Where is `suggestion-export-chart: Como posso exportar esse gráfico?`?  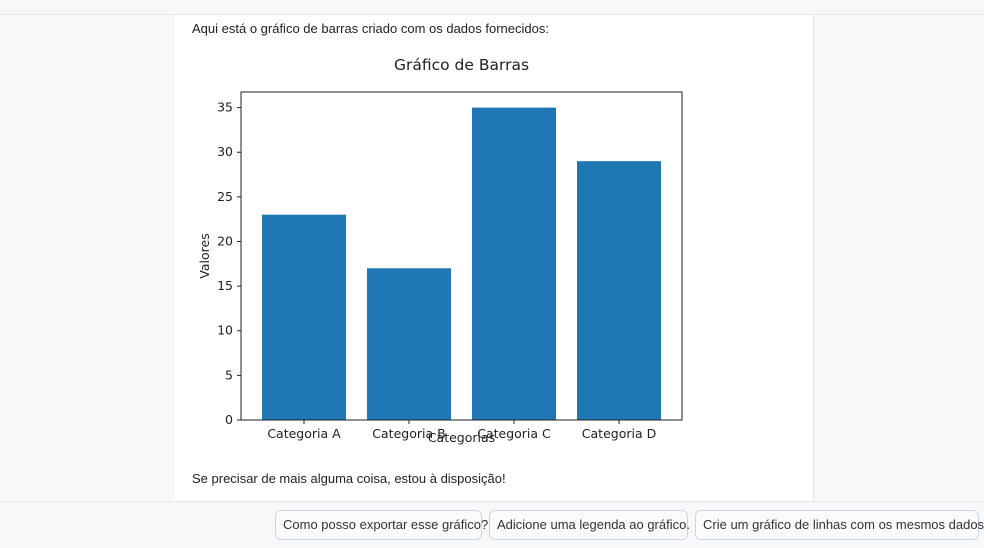 suggestion-export-chart: Como posso exportar esse gráfico? is located at coordinates (381, 525).